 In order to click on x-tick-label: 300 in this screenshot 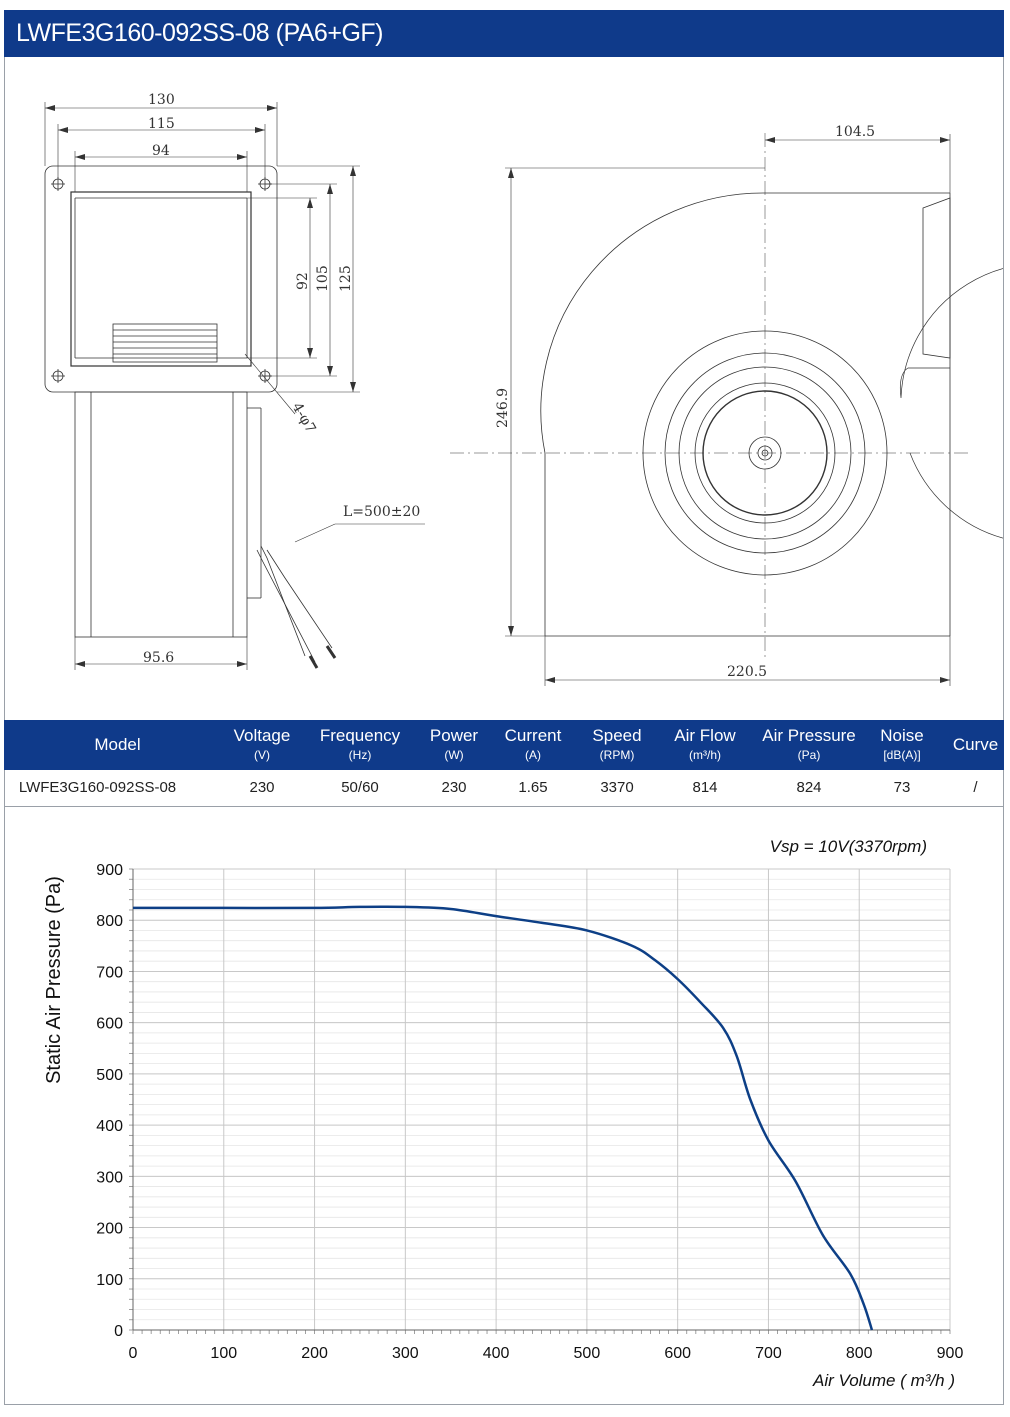, I will do `click(405, 1353)`.